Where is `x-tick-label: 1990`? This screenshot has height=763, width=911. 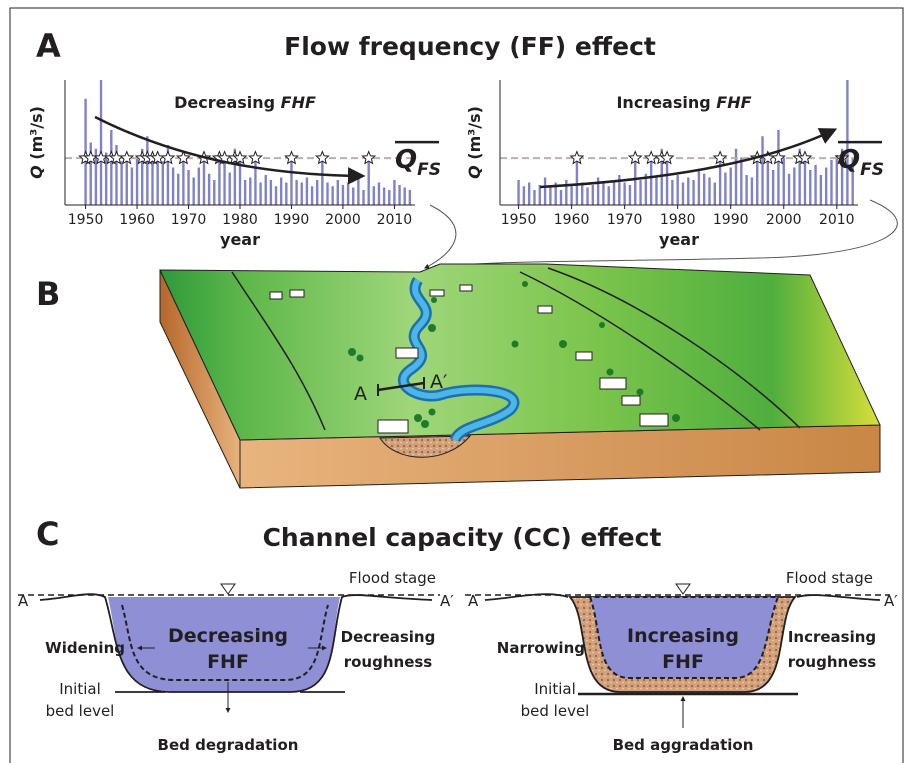 x-tick-label: 1990 is located at coordinates (731, 220).